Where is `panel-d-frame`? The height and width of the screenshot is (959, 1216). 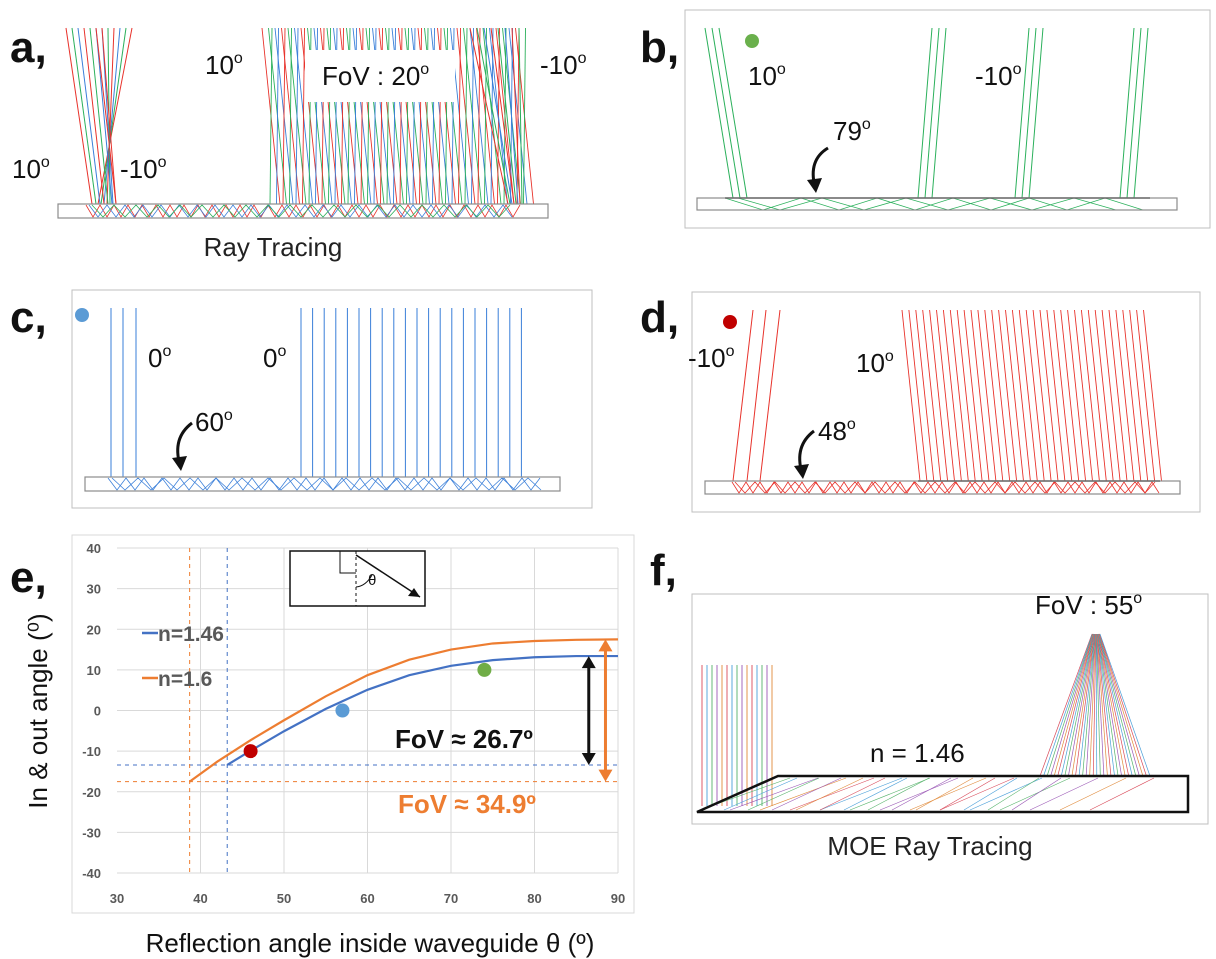 panel-d-frame is located at coordinates (946, 402).